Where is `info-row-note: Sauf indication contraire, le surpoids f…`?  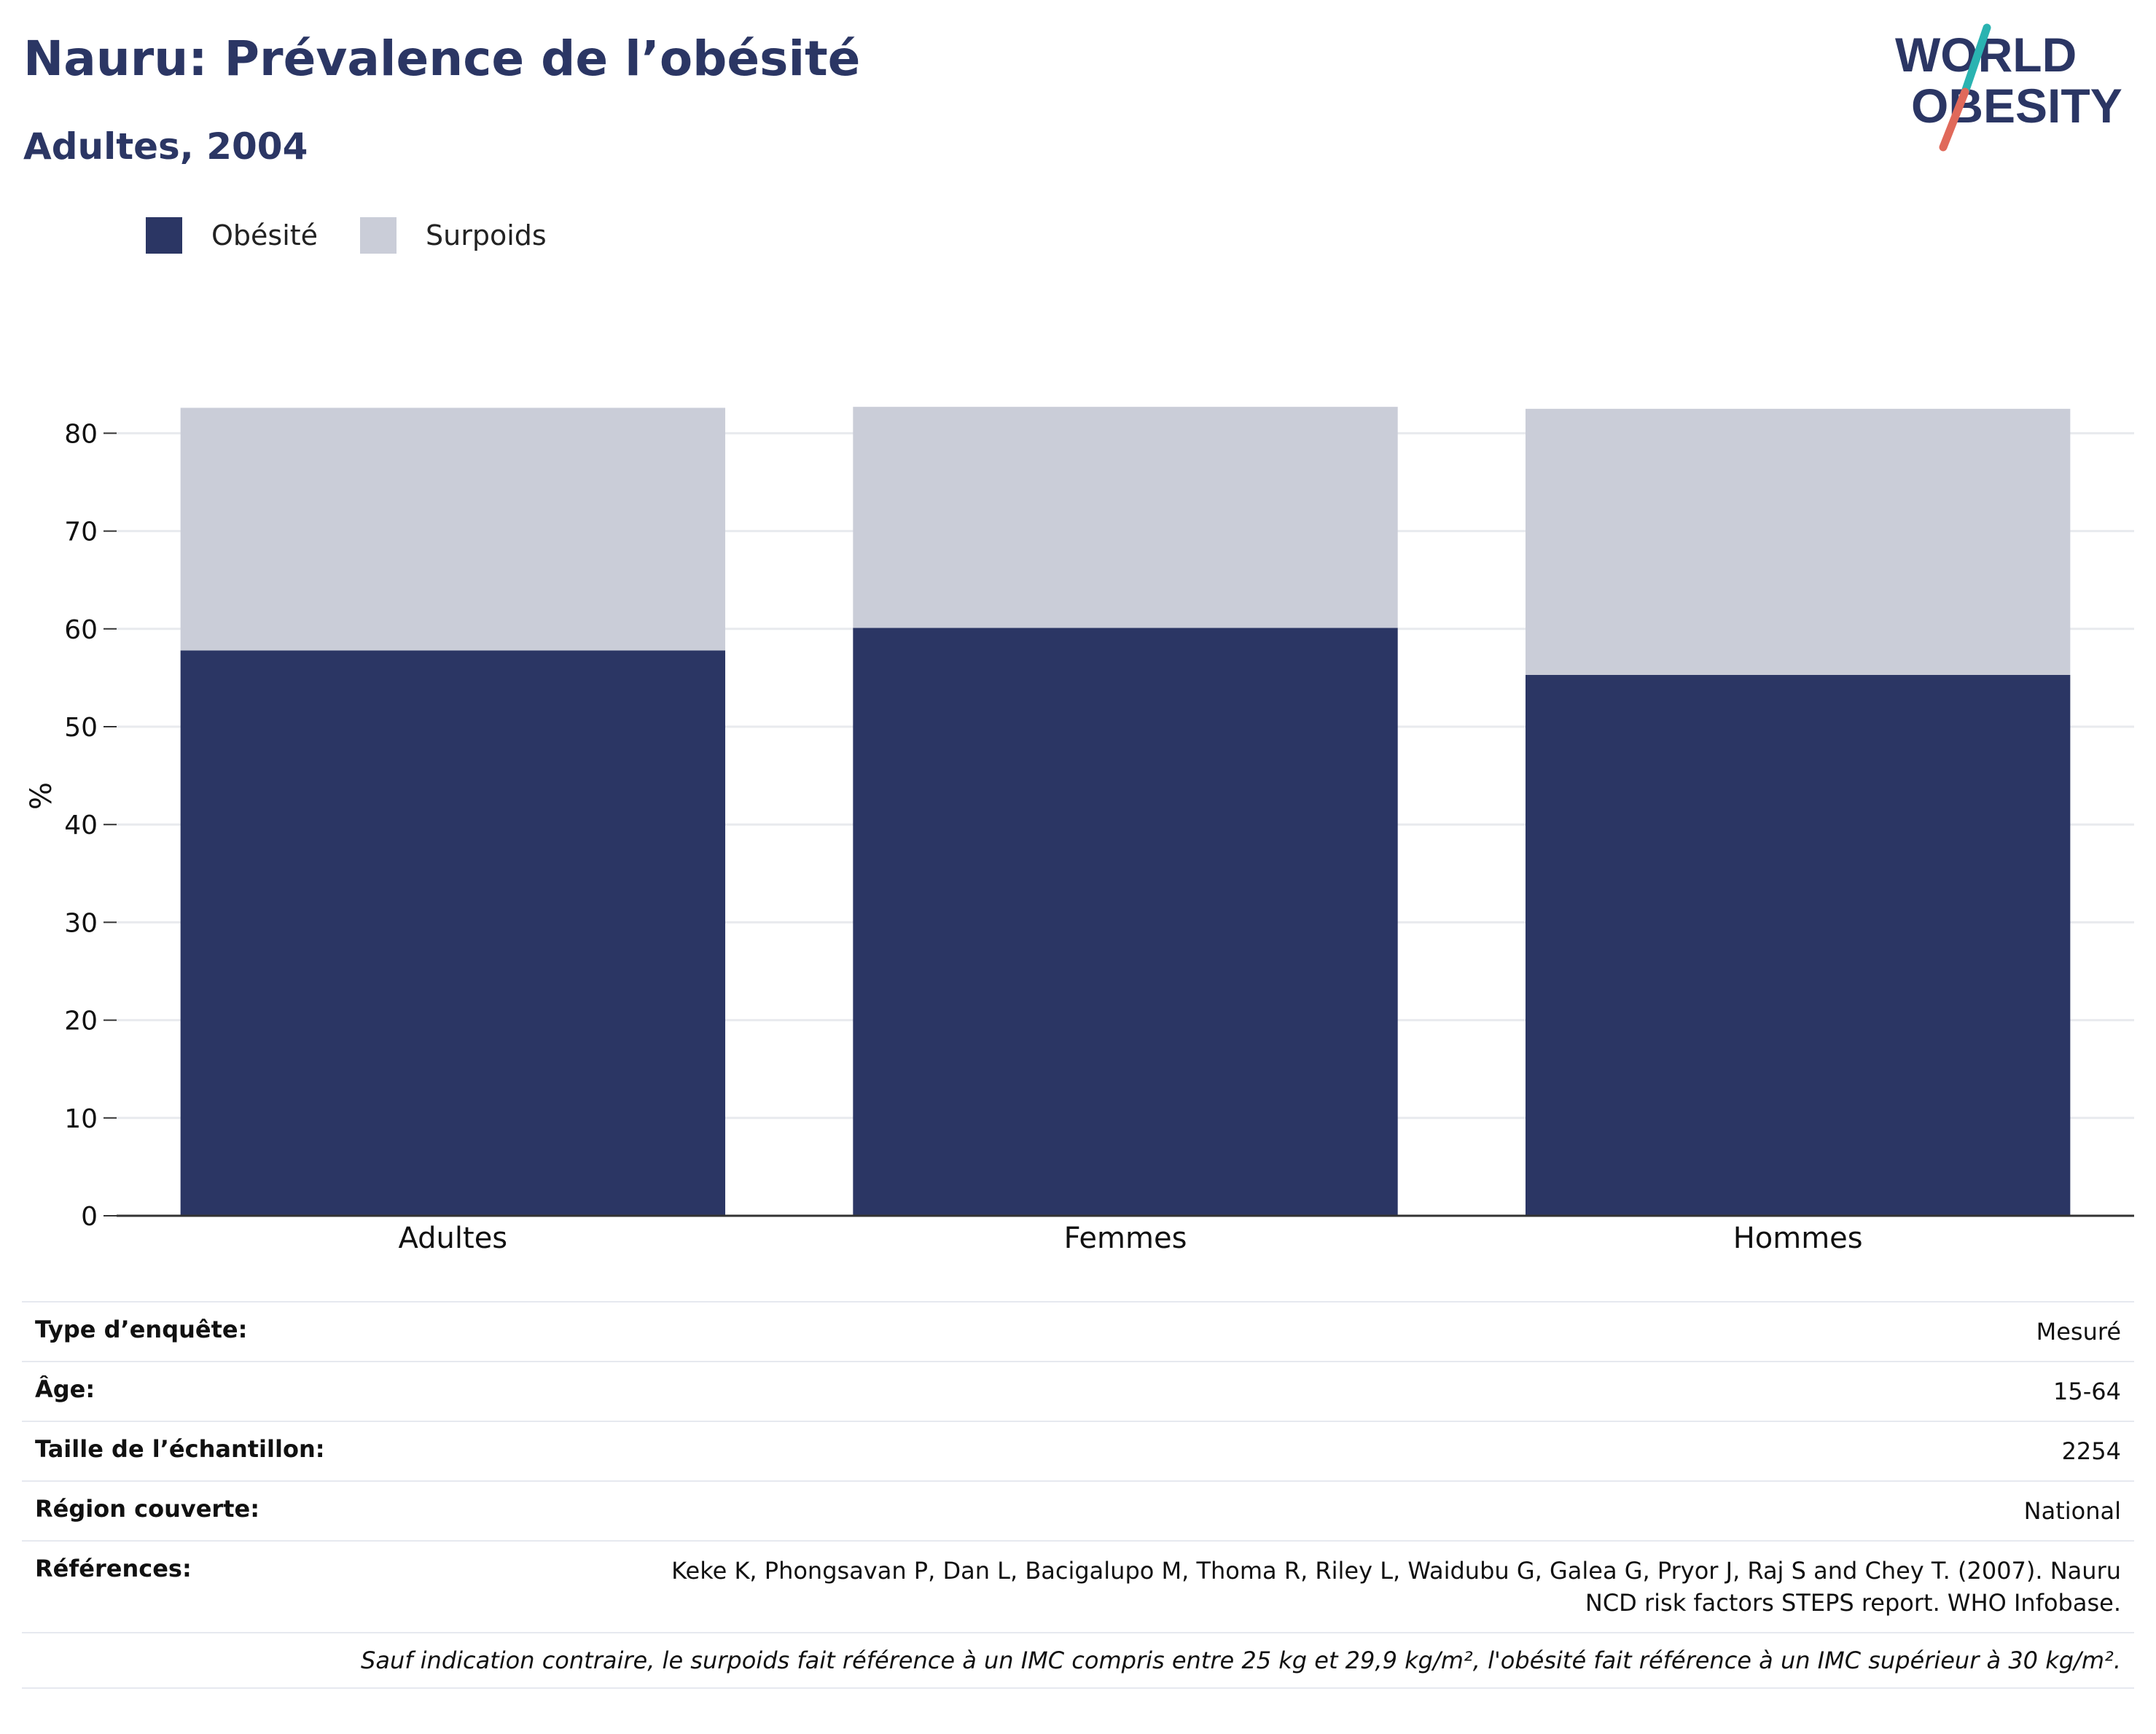 info-row-note: Sauf indication contraire, le surpoids f… is located at coordinates (1078, 1661).